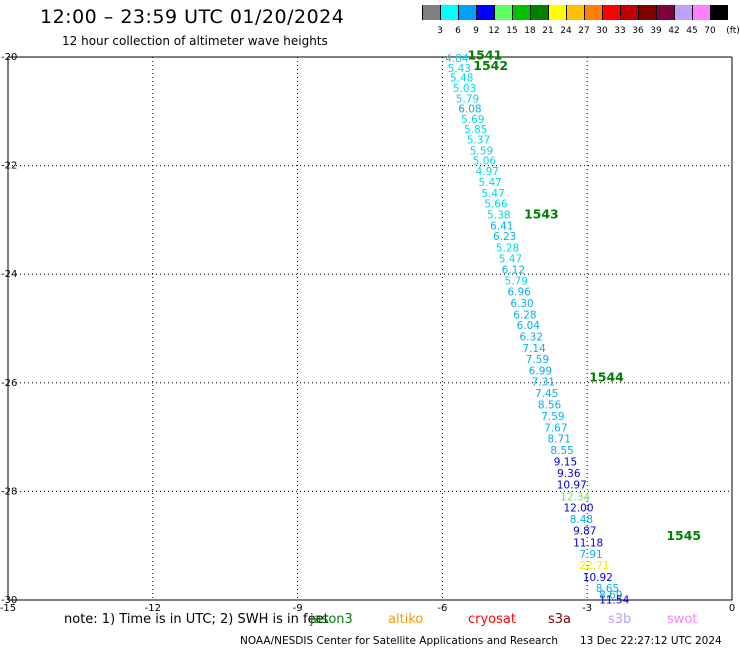 This screenshot has height=650, width=740. I want to click on color-scale-label: 70, so click(710, 31).